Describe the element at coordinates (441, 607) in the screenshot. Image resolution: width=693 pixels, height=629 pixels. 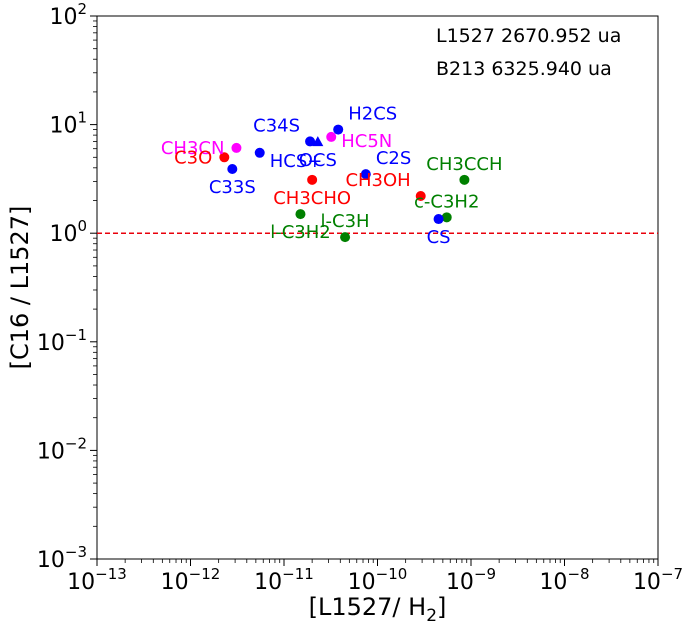
I see `x-axis-label-end: ]` at that location.